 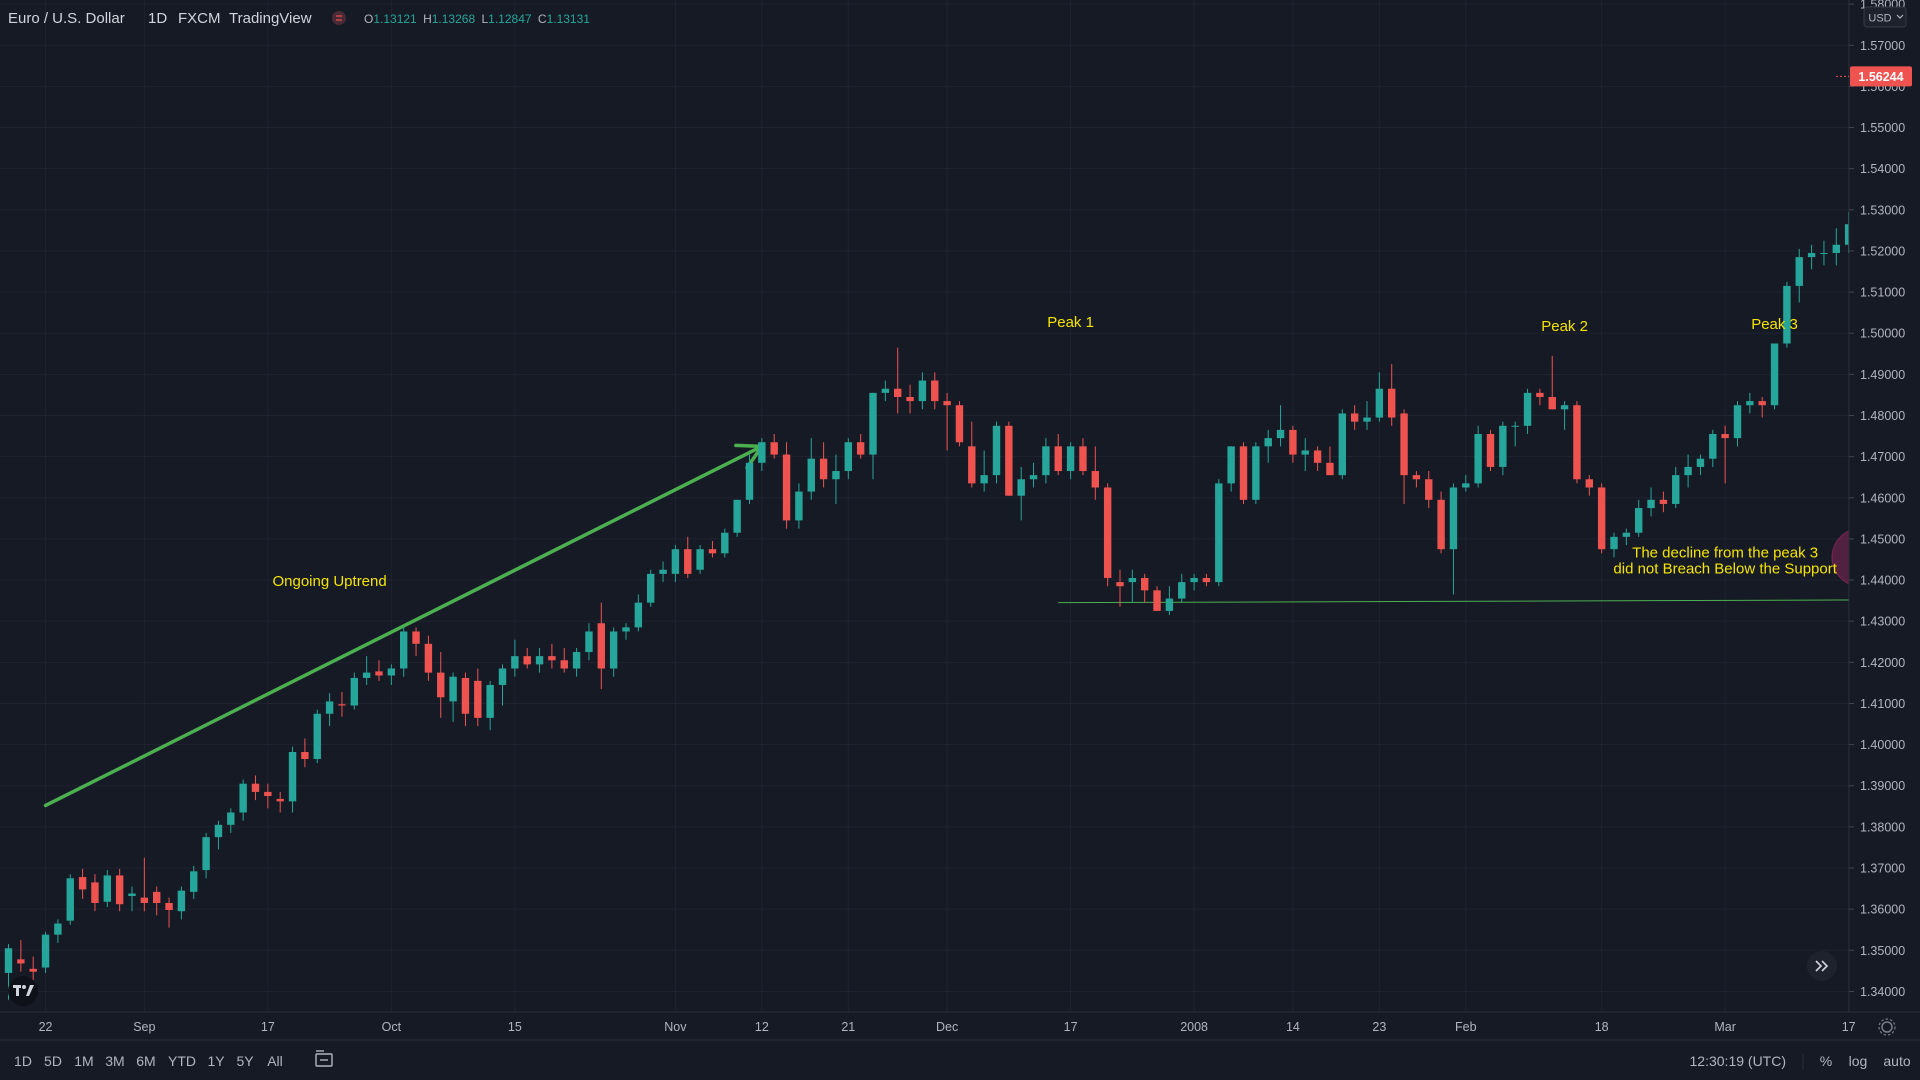 What do you see at coordinates (1564, 326) in the screenshot?
I see `annotation-label: Peak 2` at bounding box center [1564, 326].